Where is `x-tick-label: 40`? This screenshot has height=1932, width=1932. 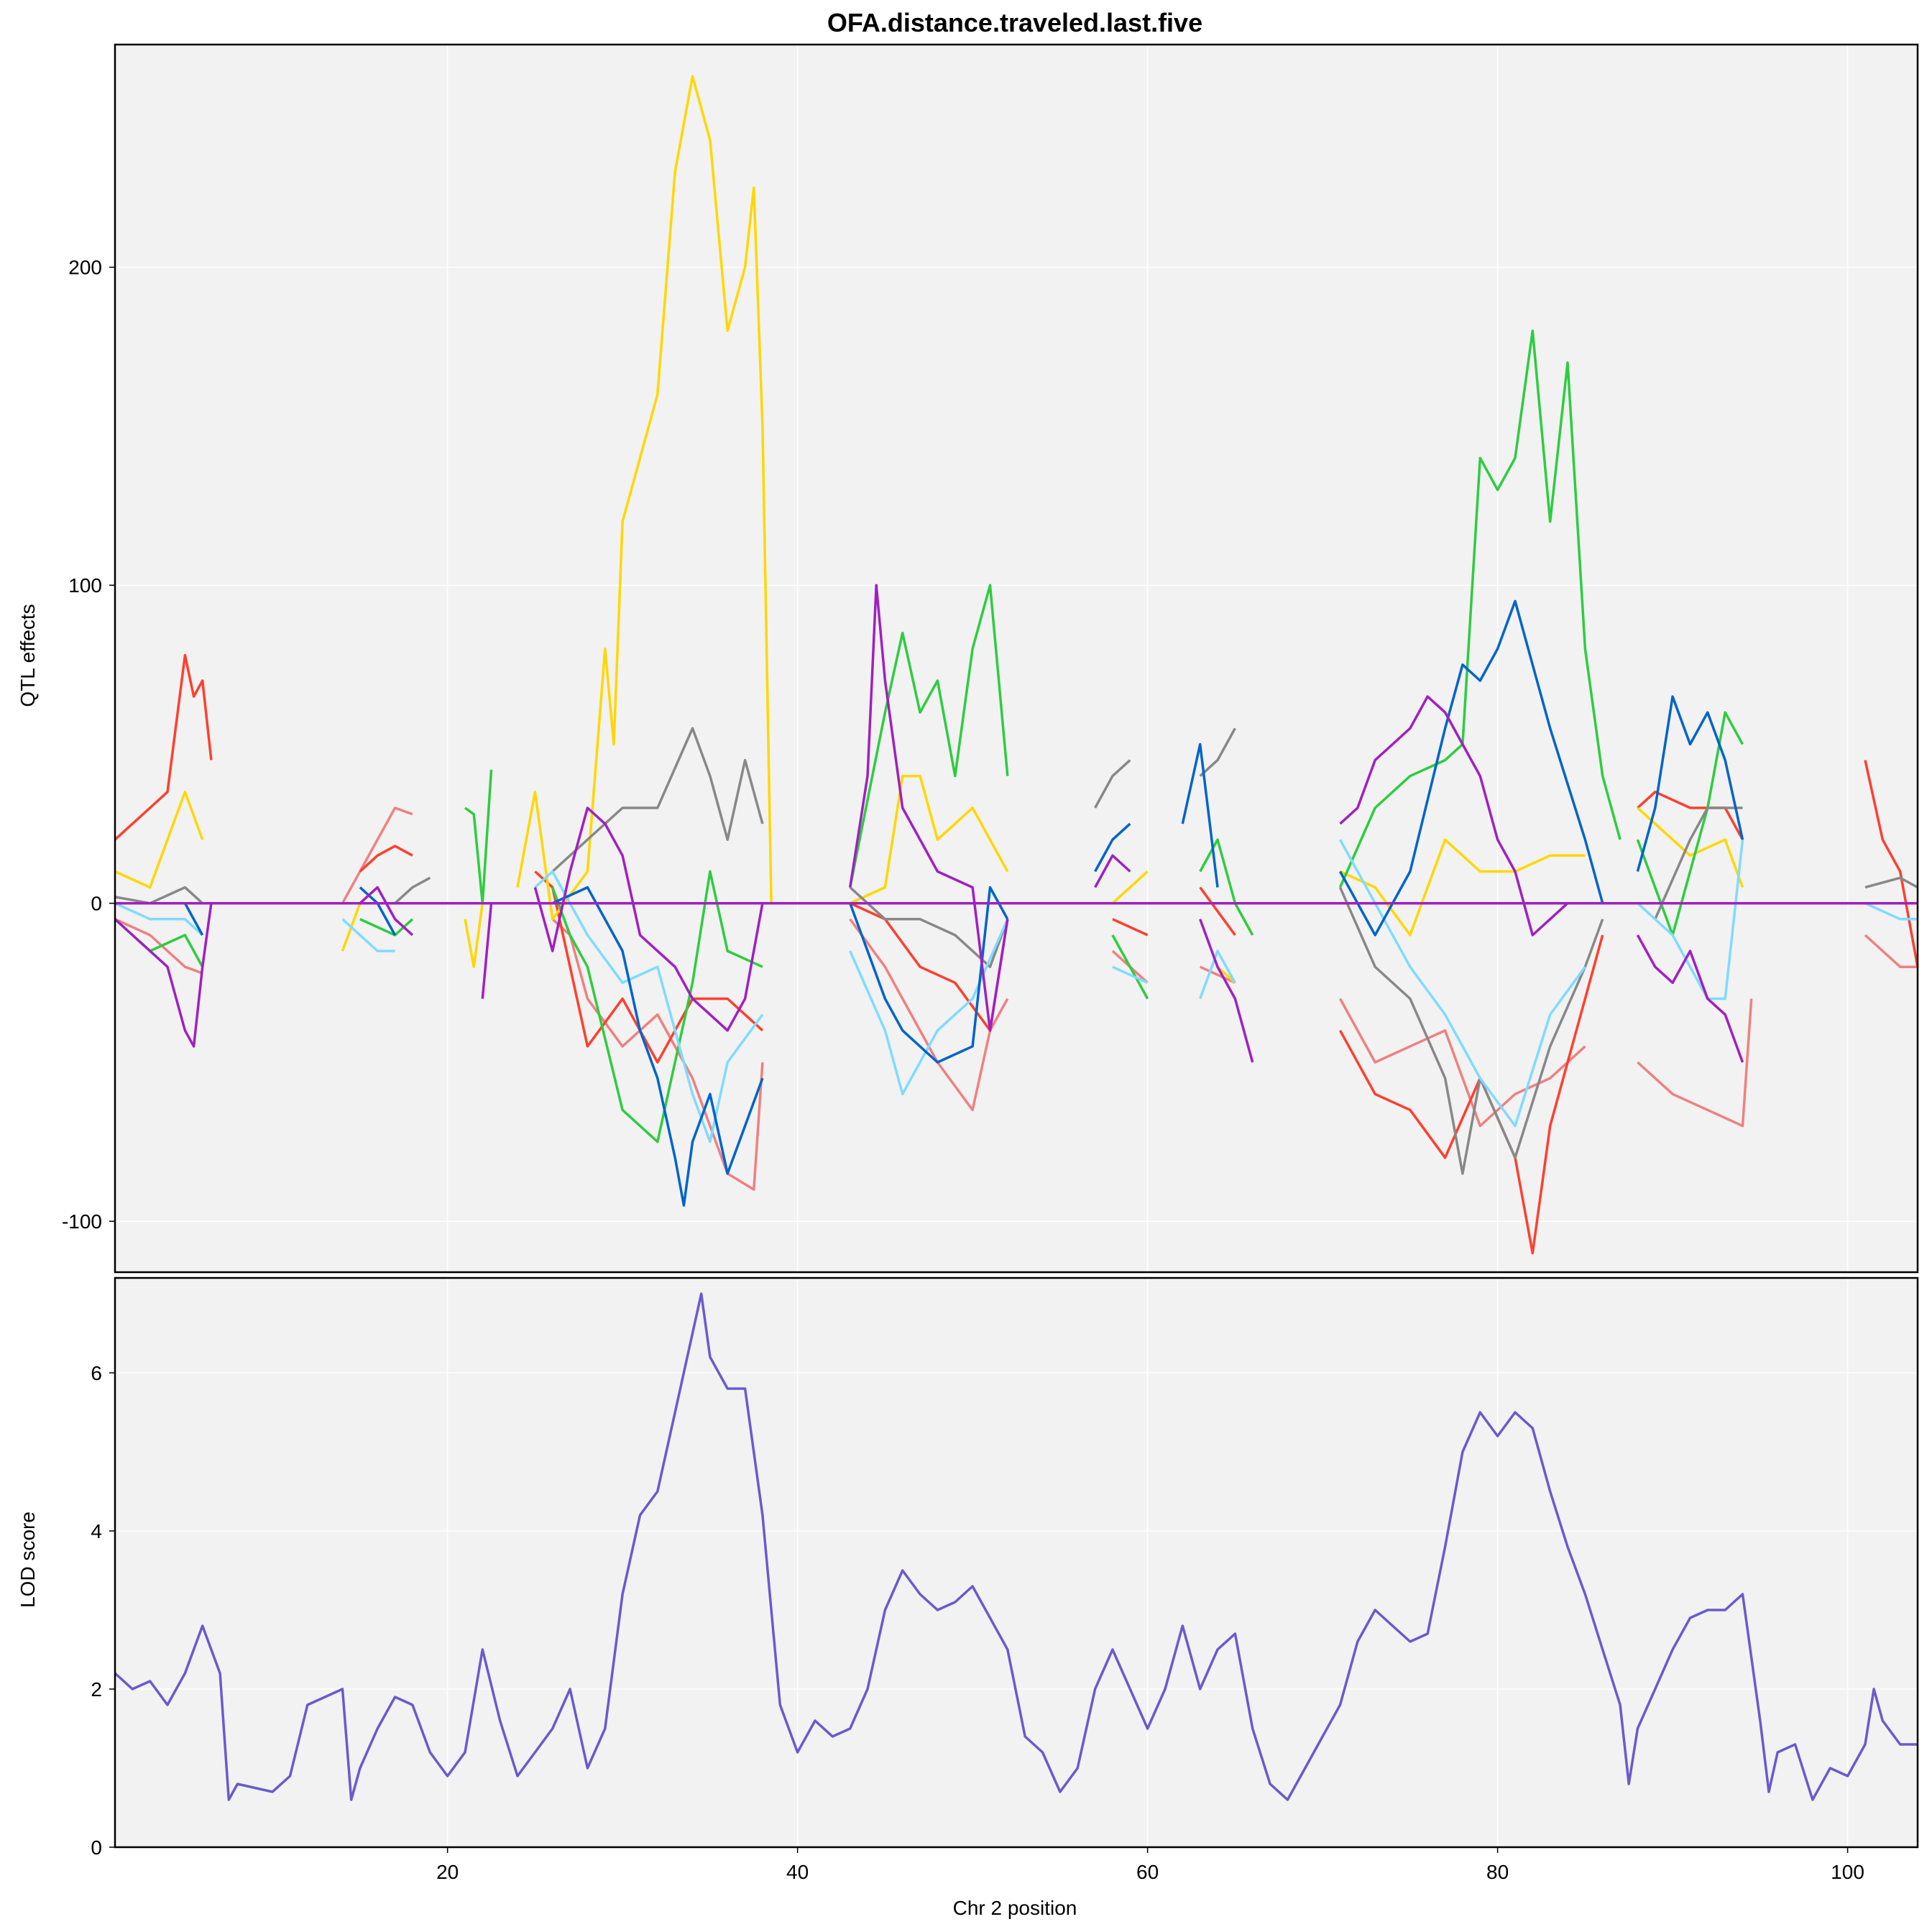 x-tick-label: 40 is located at coordinates (797, 1872).